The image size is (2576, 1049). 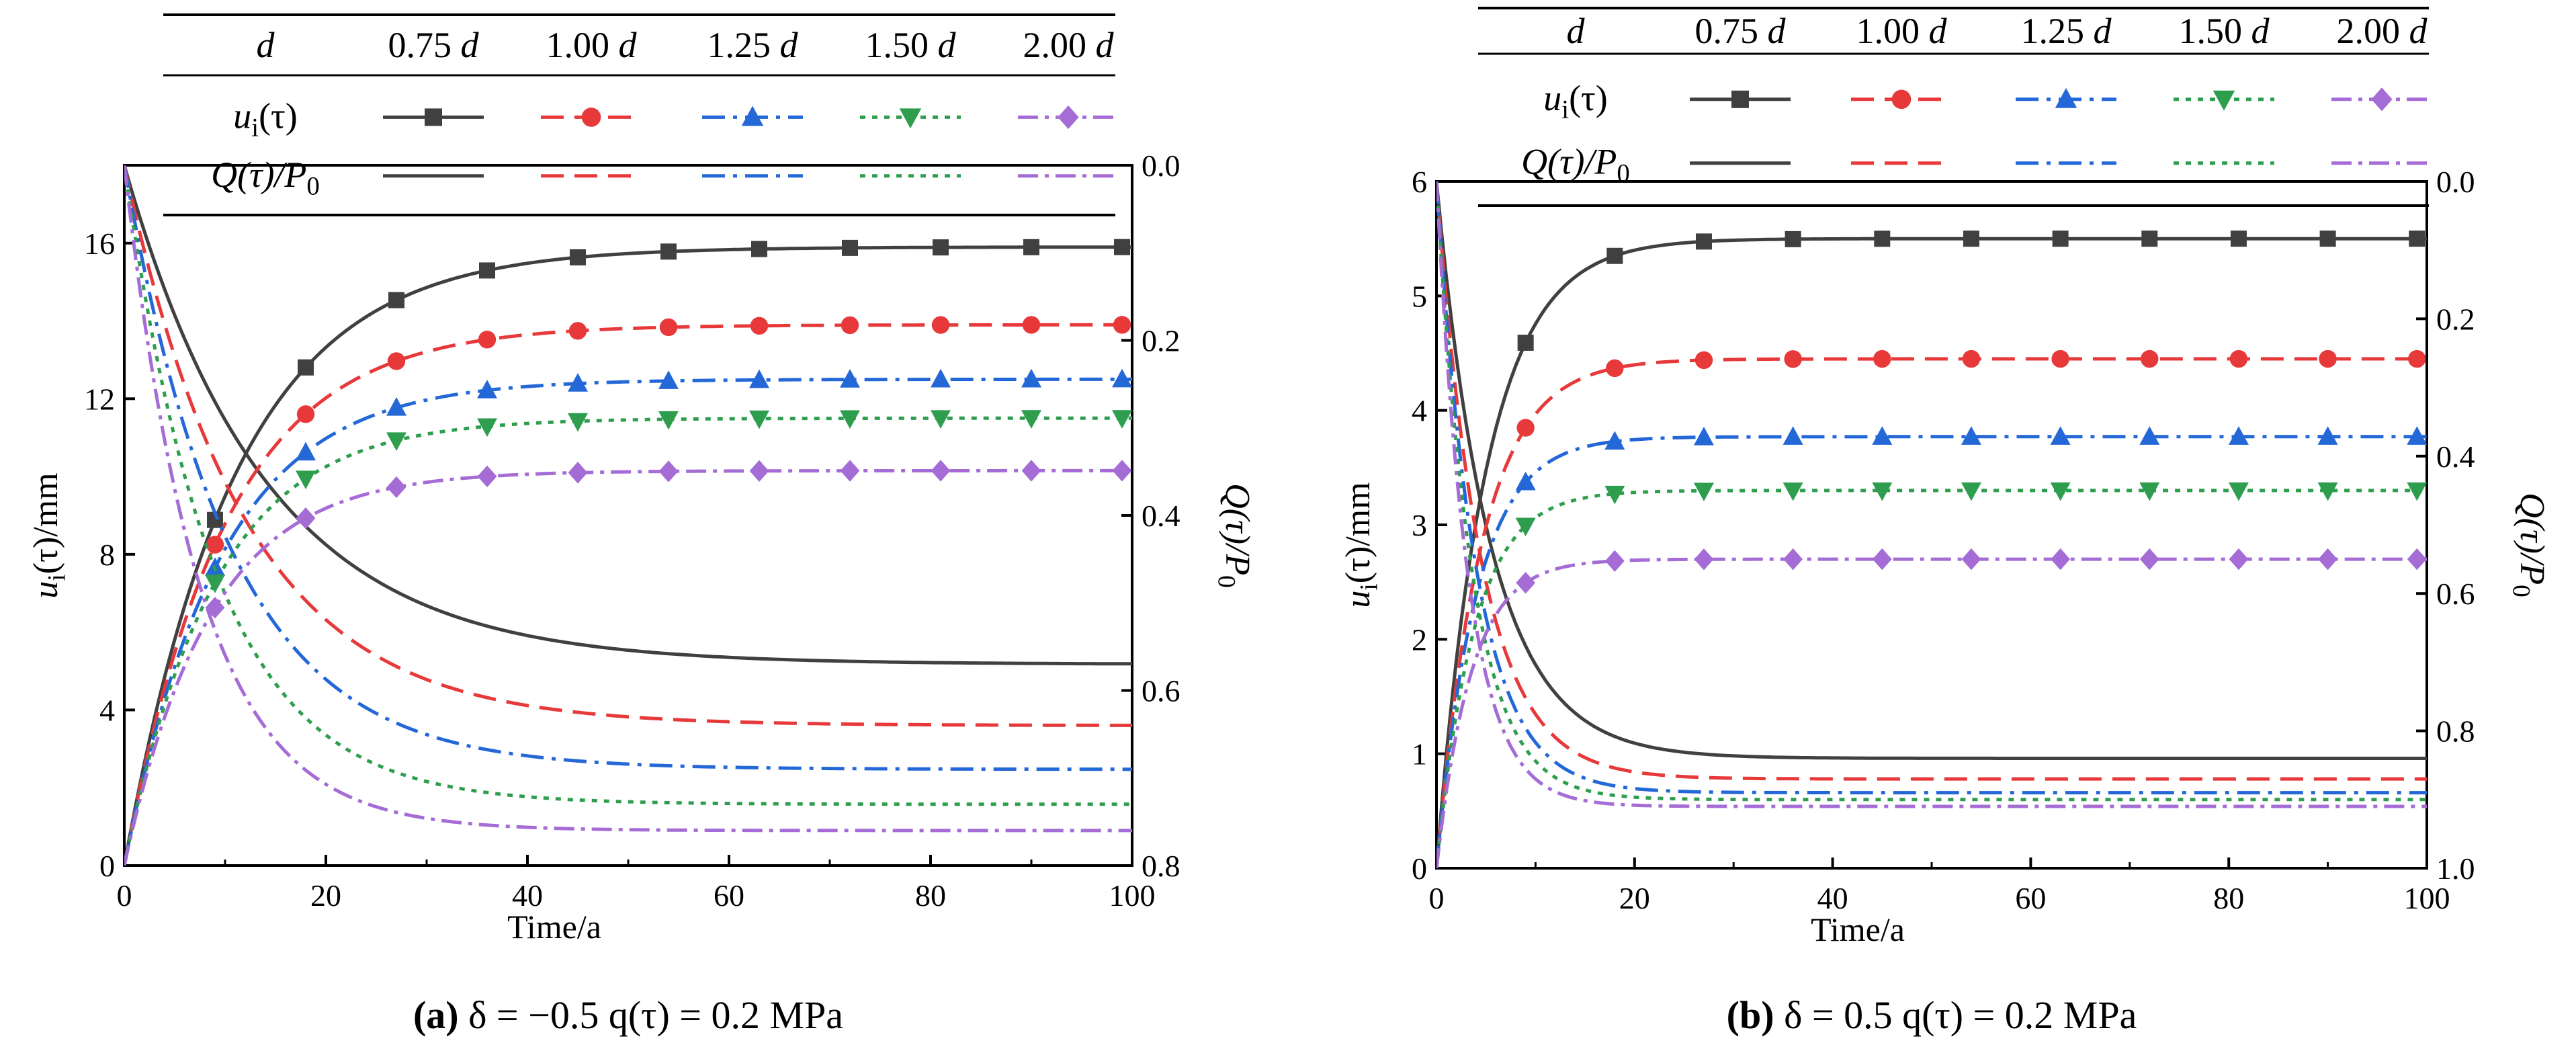 What do you see at coordinates (1419, 639) in the screenshot?
I see `y-left-tick-label: 2` at bounding box center [1419, 639].